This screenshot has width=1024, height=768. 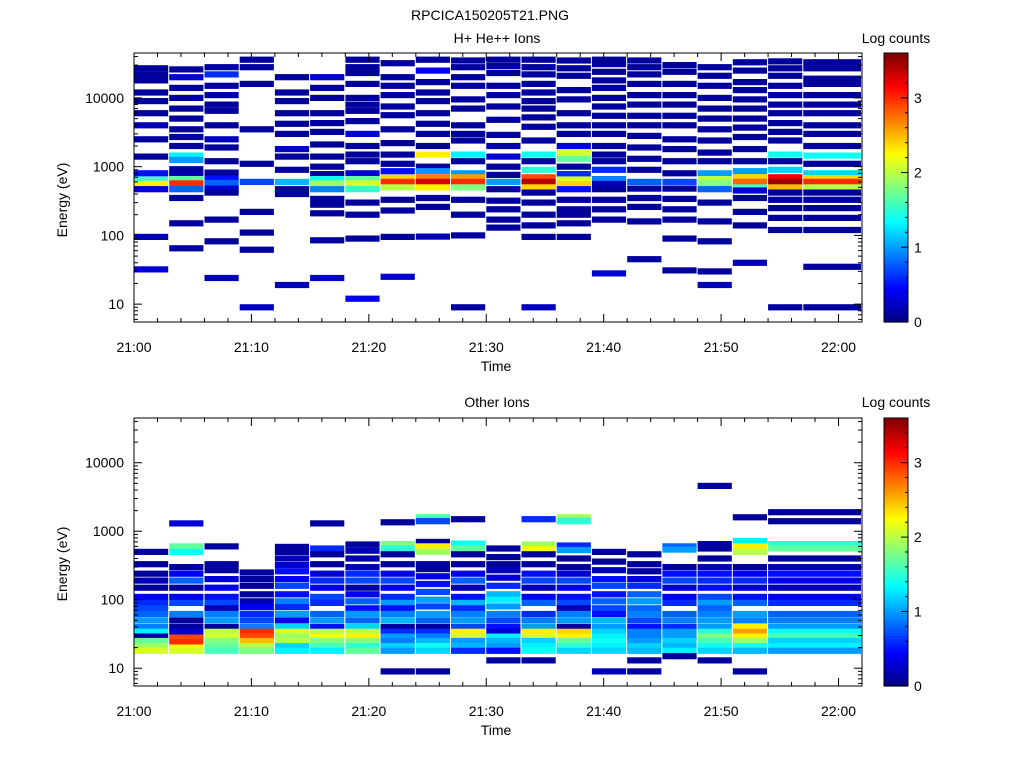 What do you see at coordinates (497, 38) in the screenshot?
I see `panel-title: H+ He++ Ions` at bounding box center [497, 38].